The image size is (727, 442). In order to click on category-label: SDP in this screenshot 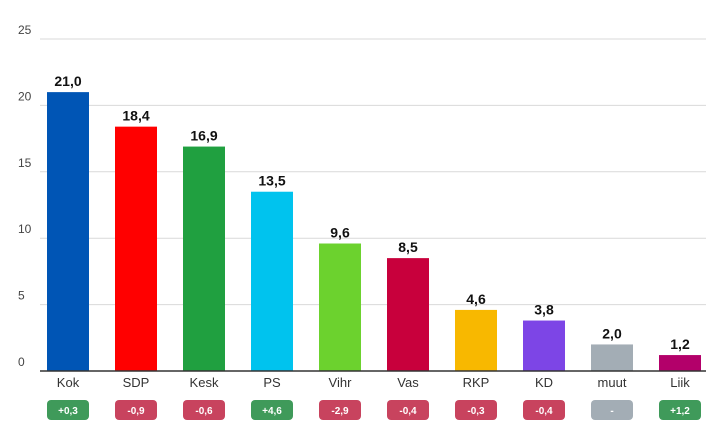, I will do `click(136, 382)`.